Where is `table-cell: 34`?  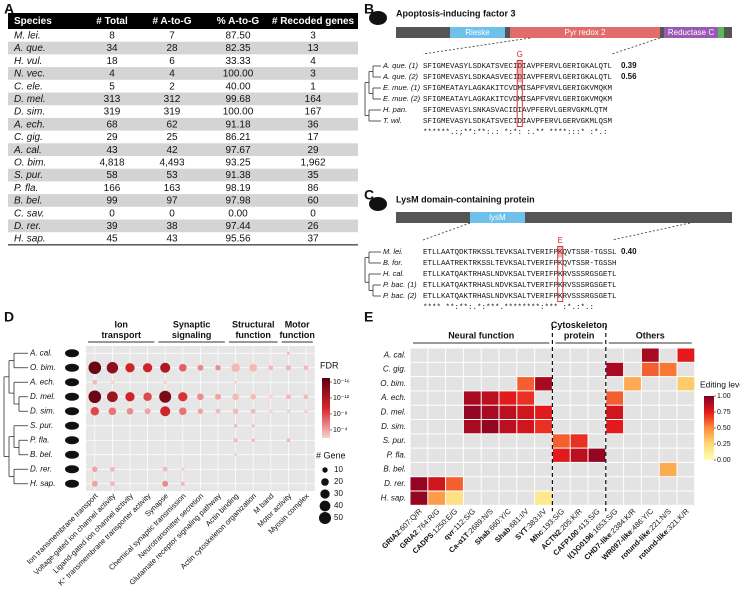
table-cell: 34 is located at coordinates (112, 48).